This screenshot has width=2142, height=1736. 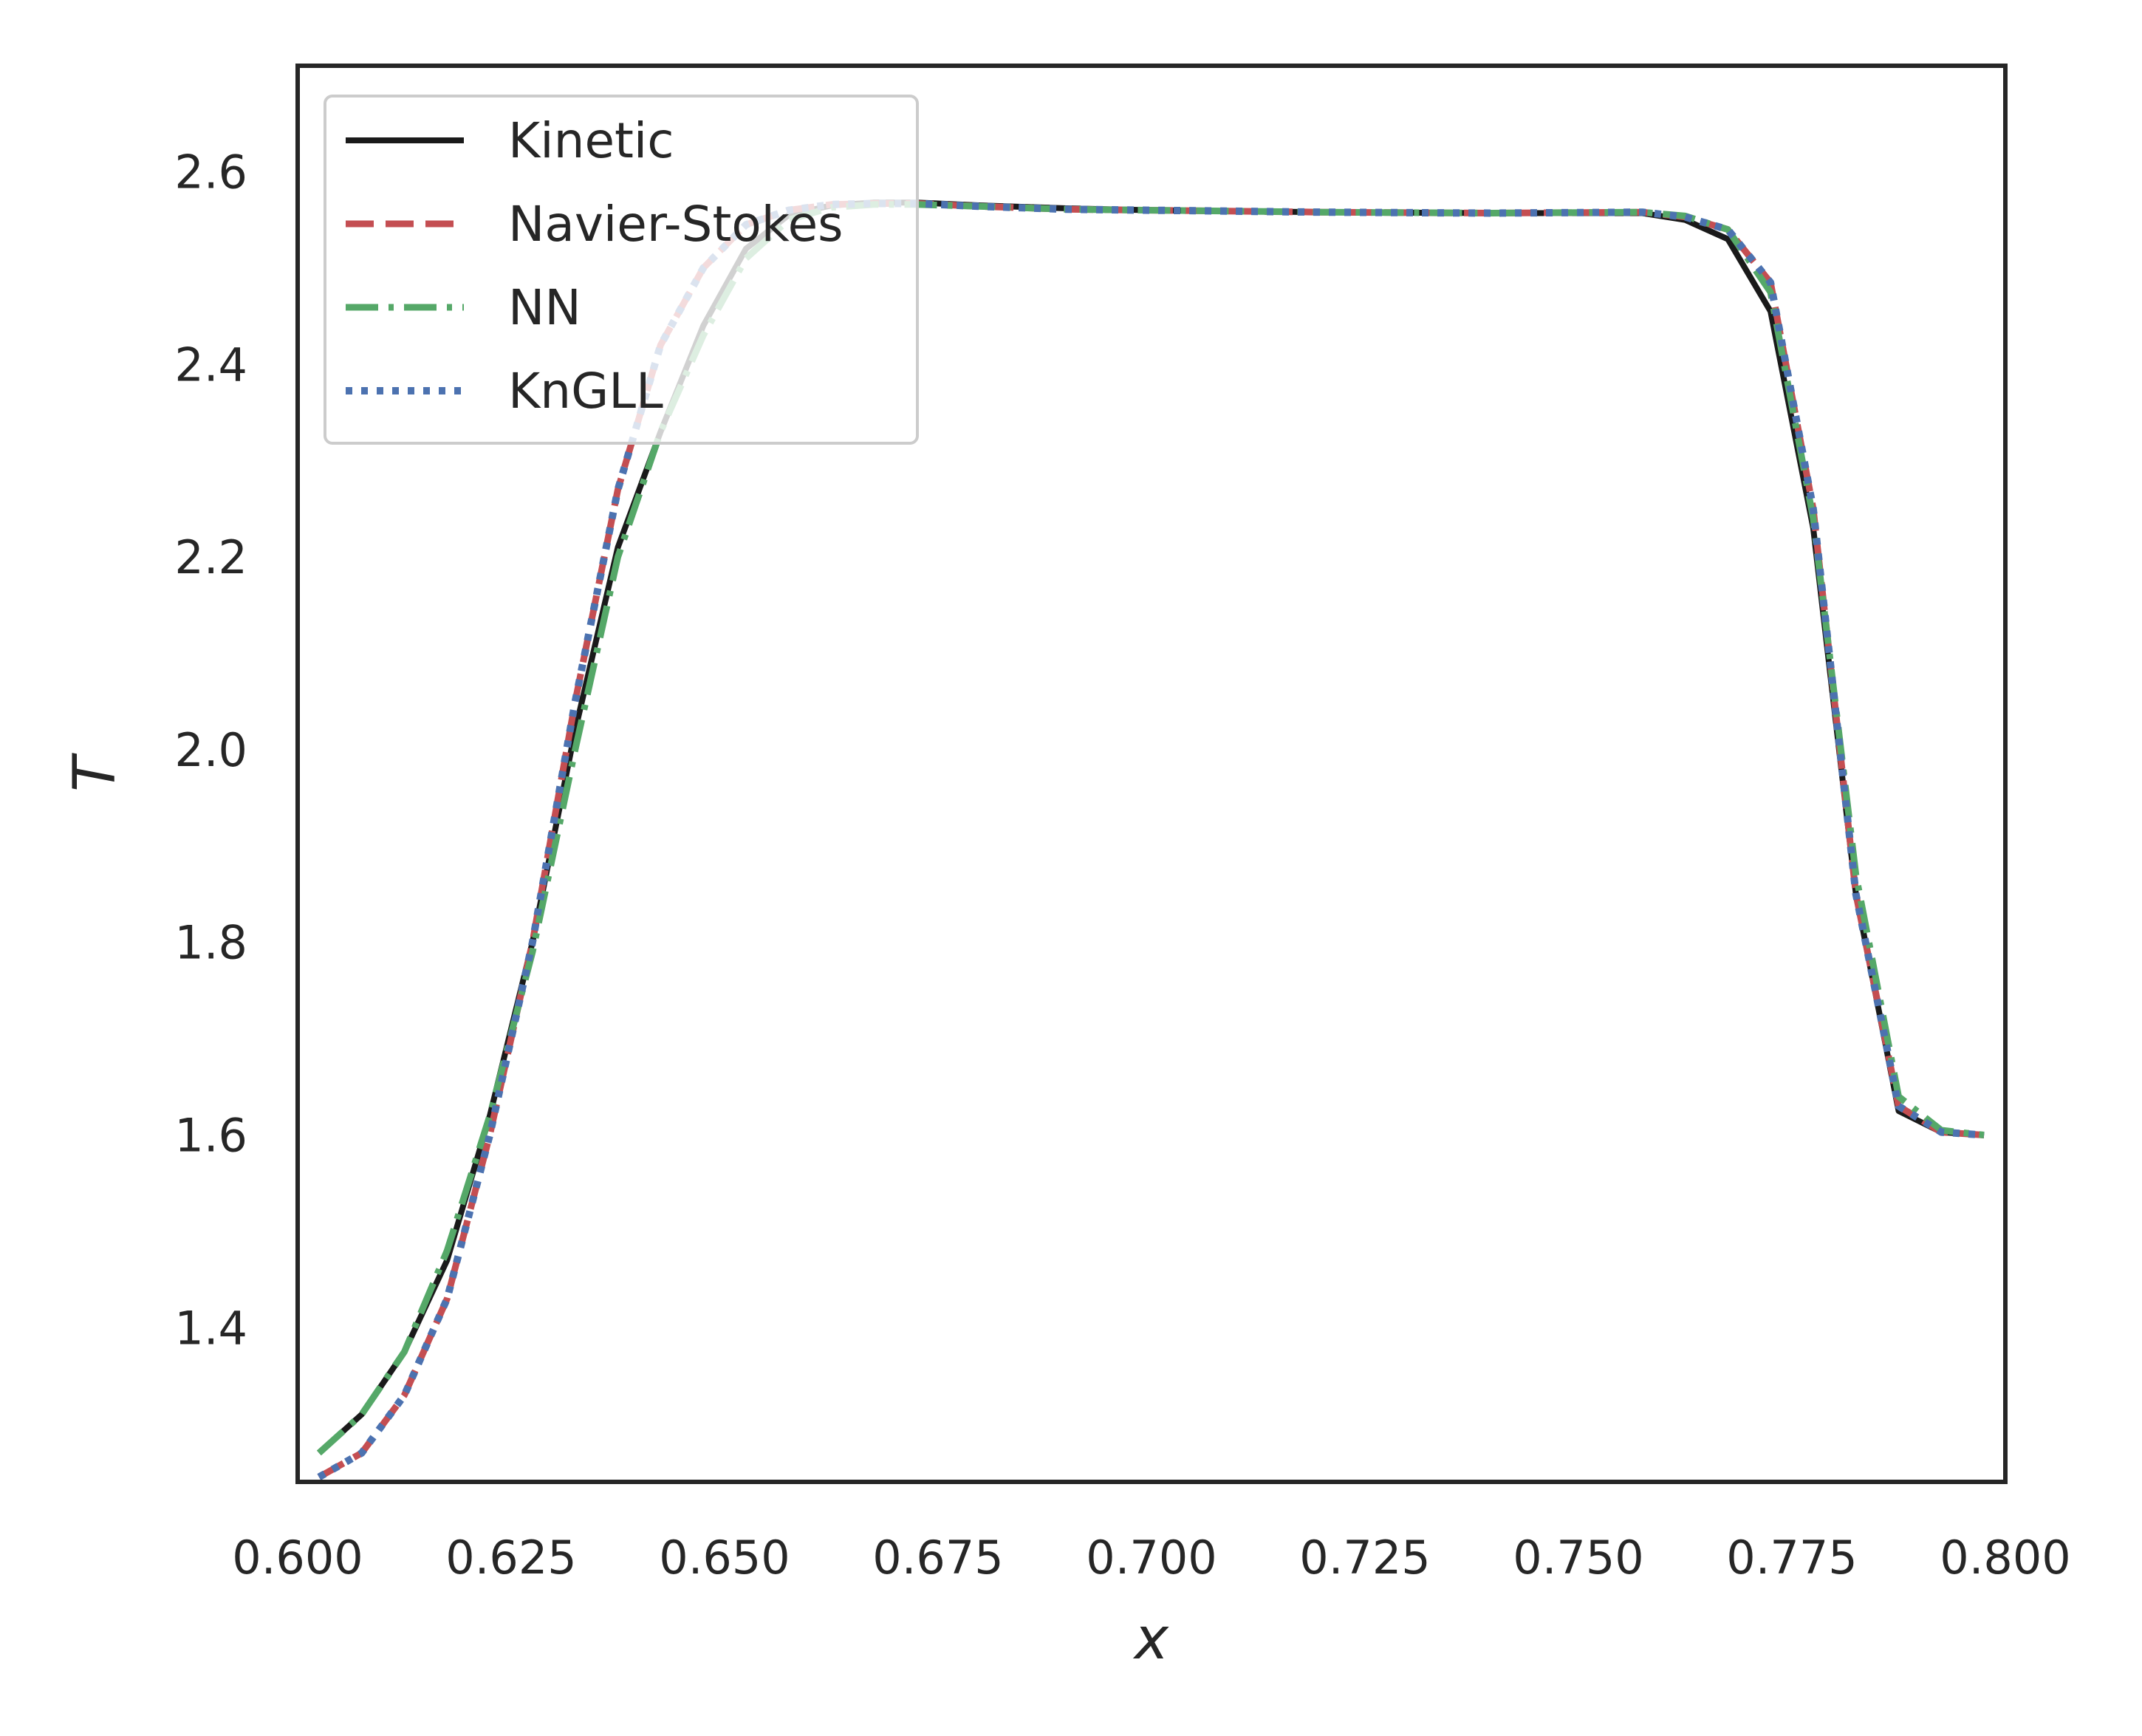 I want to click on y-tick-label: 1.4, so click(x=211, y=1328).